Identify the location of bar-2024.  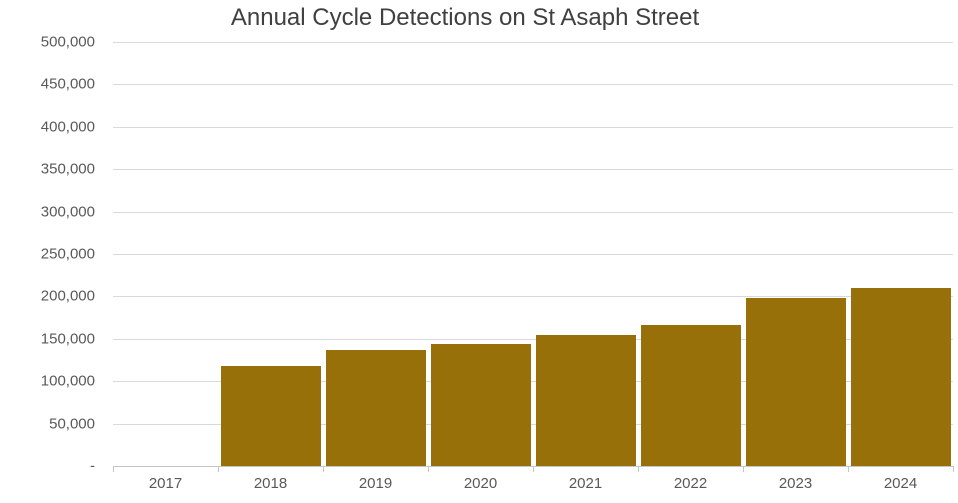
(900, 376).